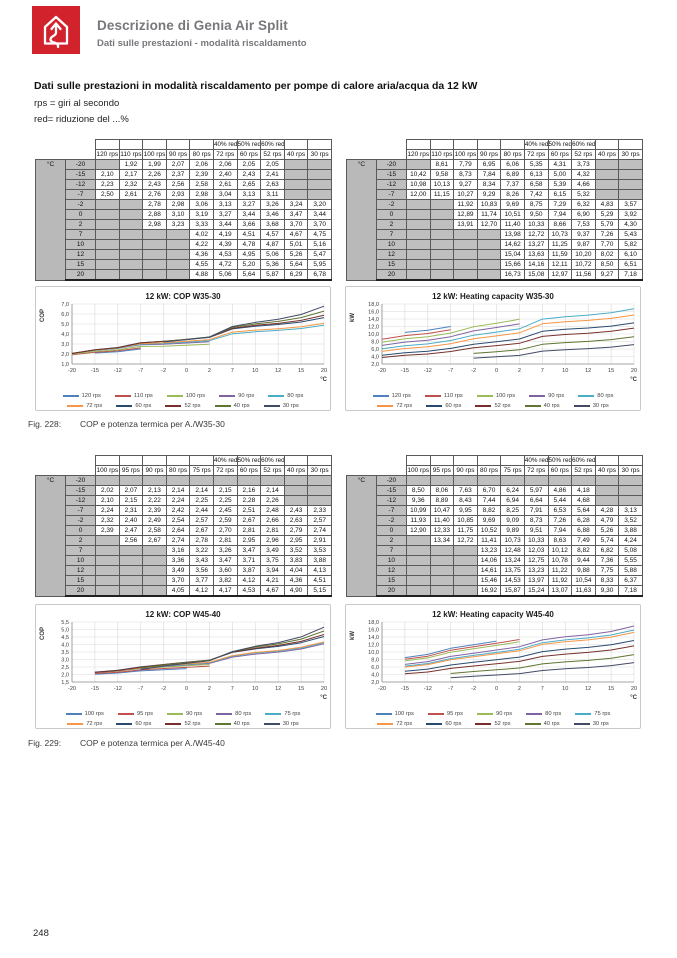 The width and height of the screenshot is (677, 958). I want to click on value-cell: 9,36, so click(418, 500).